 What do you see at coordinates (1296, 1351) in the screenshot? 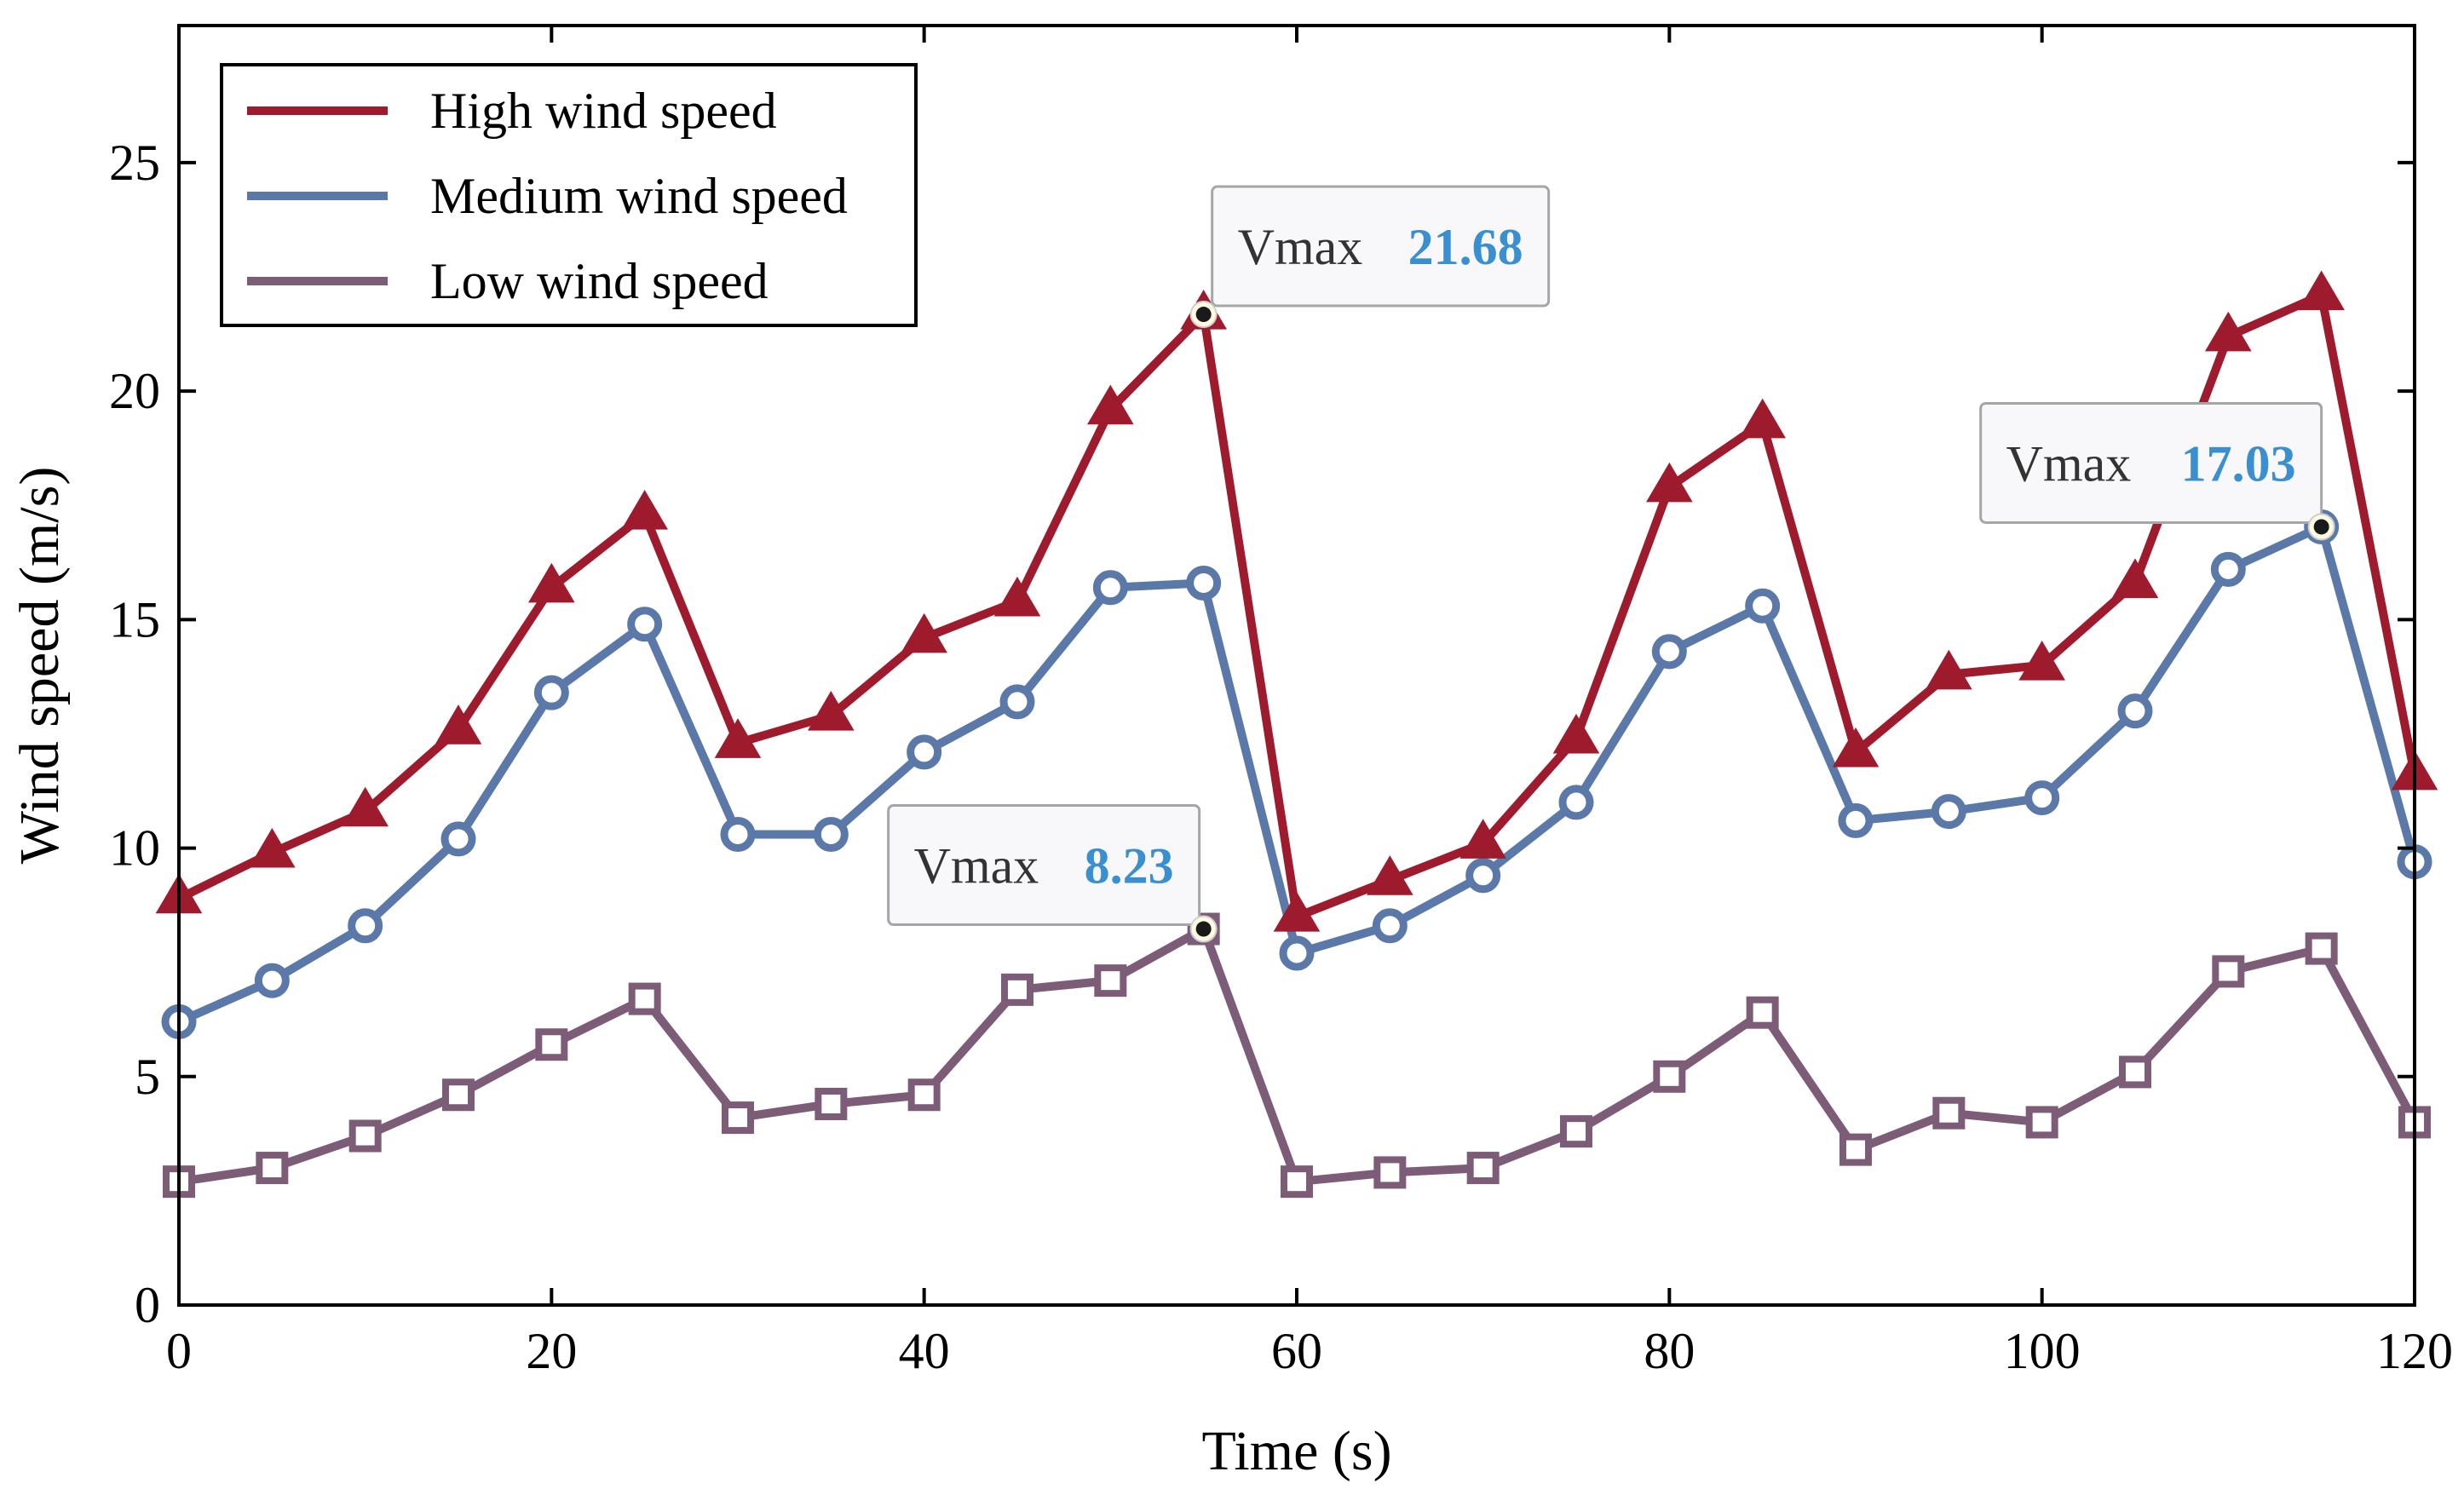
I see `x-tick-label: 60` at bounding box center [1296, 1351].